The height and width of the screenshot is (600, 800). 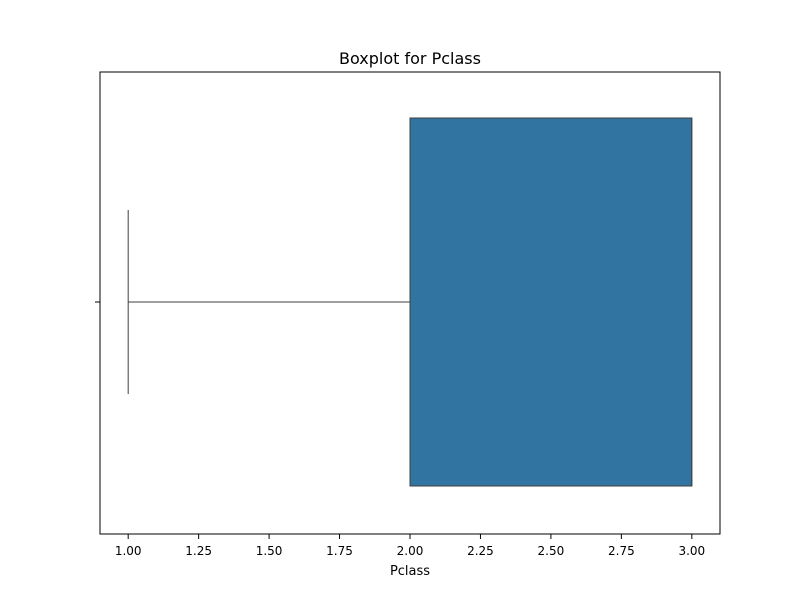 What do you see at coordinates (410, 571) in the screenshot?
I see `x-axis-label: Pclass` at bounding box center [410, 571].